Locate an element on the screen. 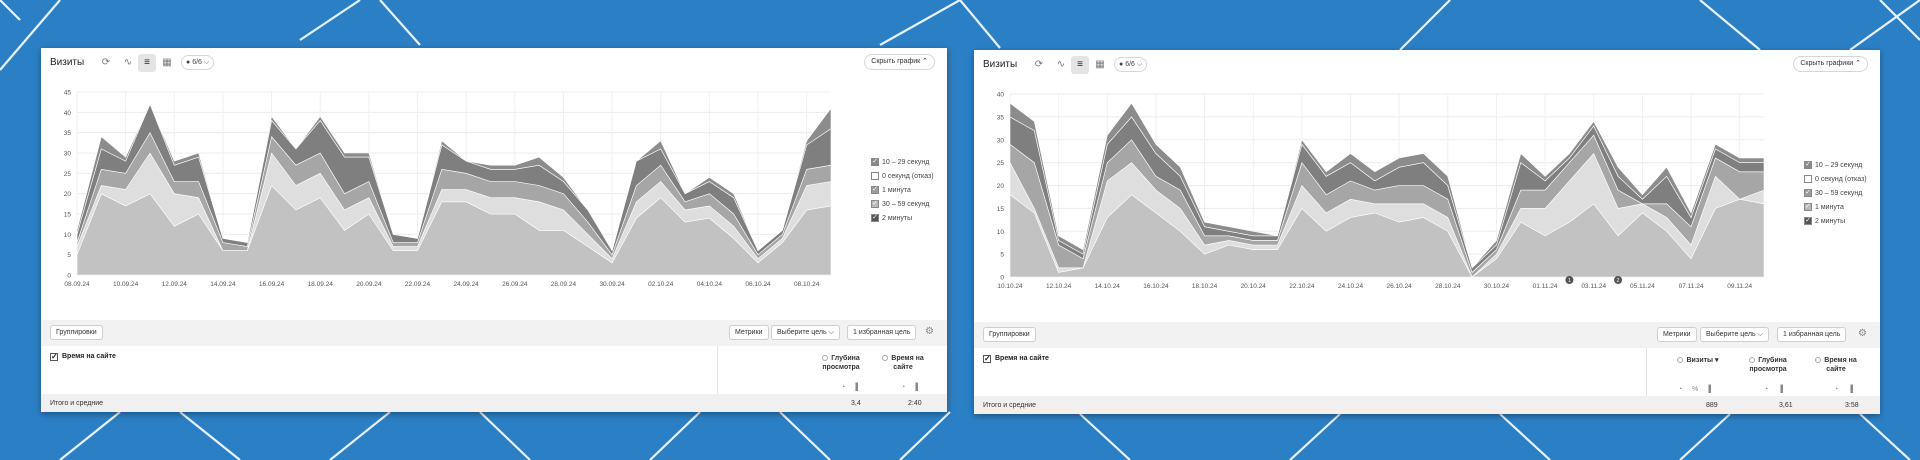 The image size is (1920, 460). column-header-visits: Визиты ▾ is located at coordinates (1698, 360).